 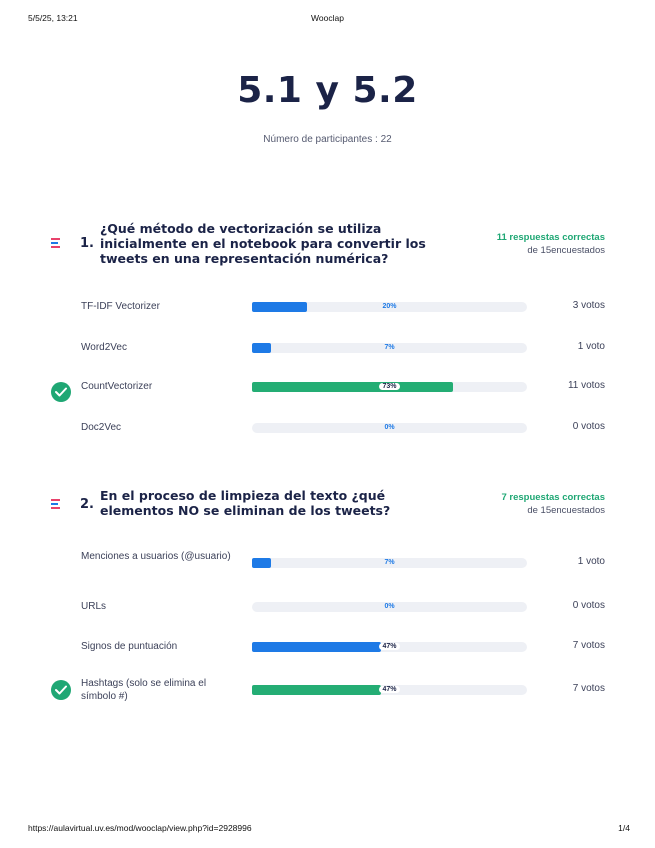 I want to click on answer-option: CountVectorizer 73% 11 votos, so click(x=327, y=393).